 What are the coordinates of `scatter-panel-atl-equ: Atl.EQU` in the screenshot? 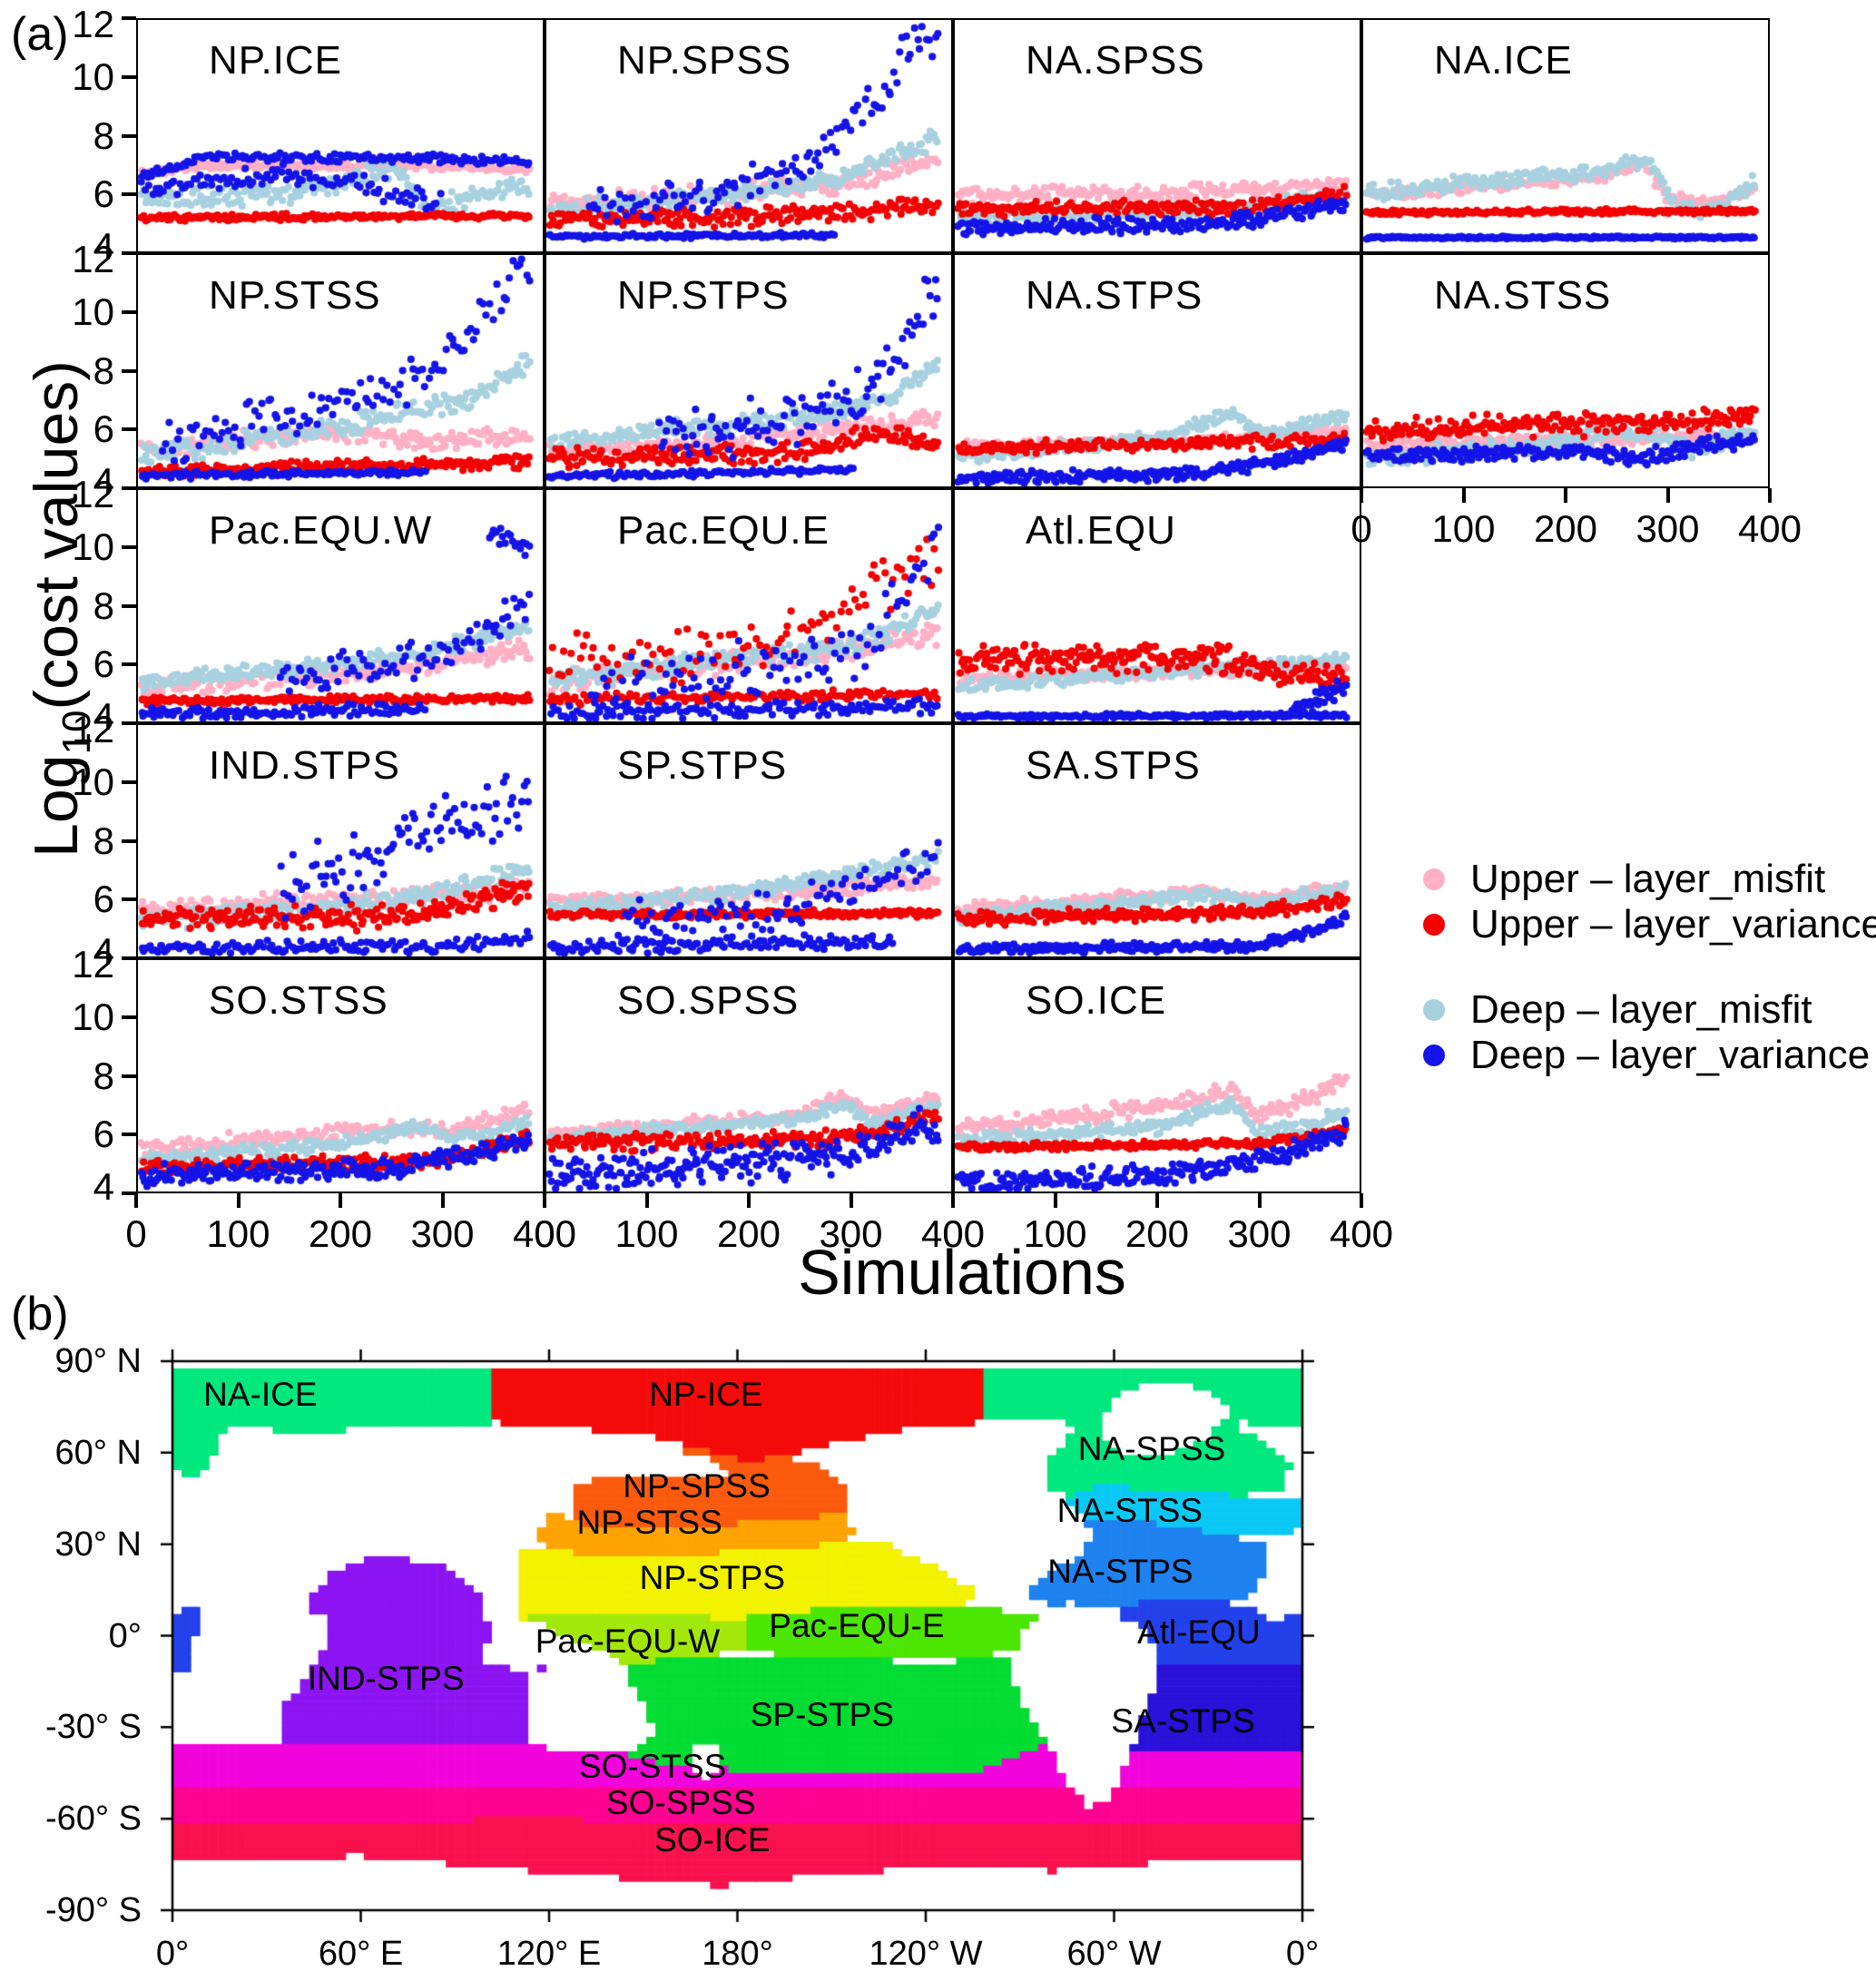 It's located at (1157, 605).